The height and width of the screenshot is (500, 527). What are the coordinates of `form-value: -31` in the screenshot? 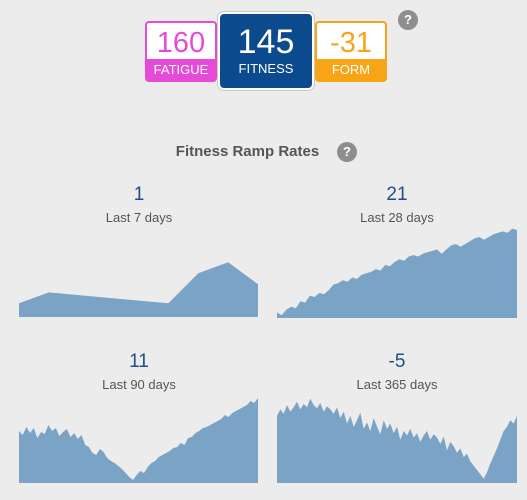 It's located at (351, 43).